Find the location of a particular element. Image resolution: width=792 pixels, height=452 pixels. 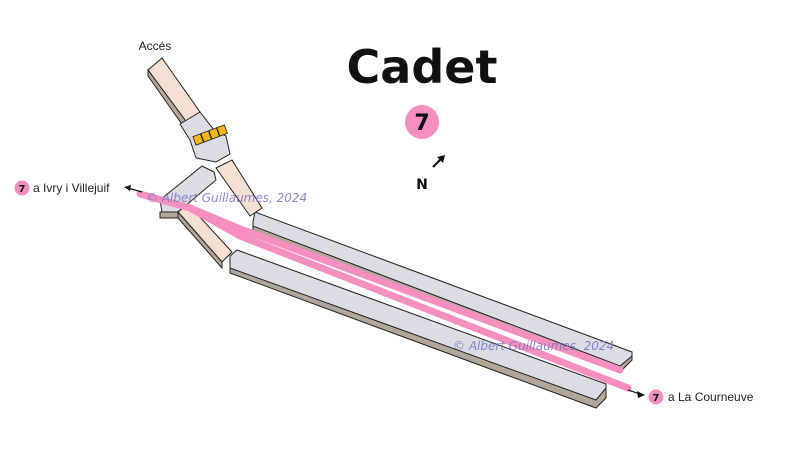

destination-east-badge is located at coordinates (656, 397).